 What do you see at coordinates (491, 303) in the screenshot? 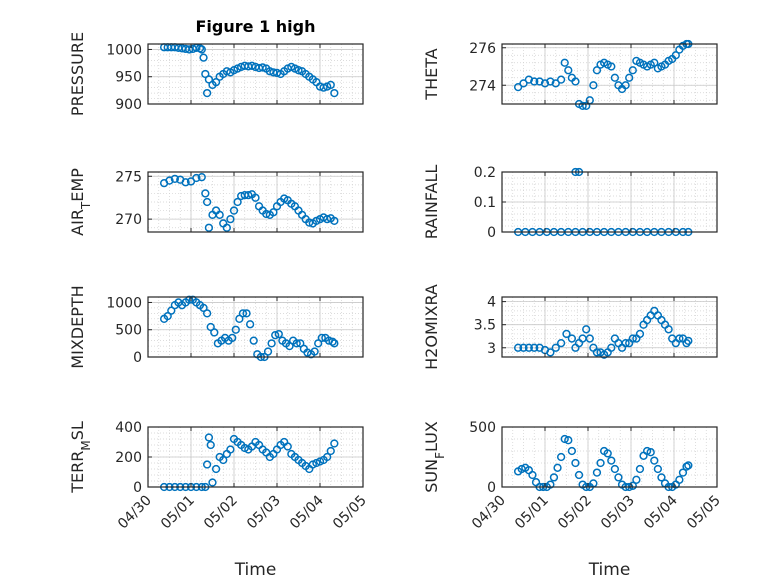
I see `y-tick-label: 4` at bounding box center [491, 303].